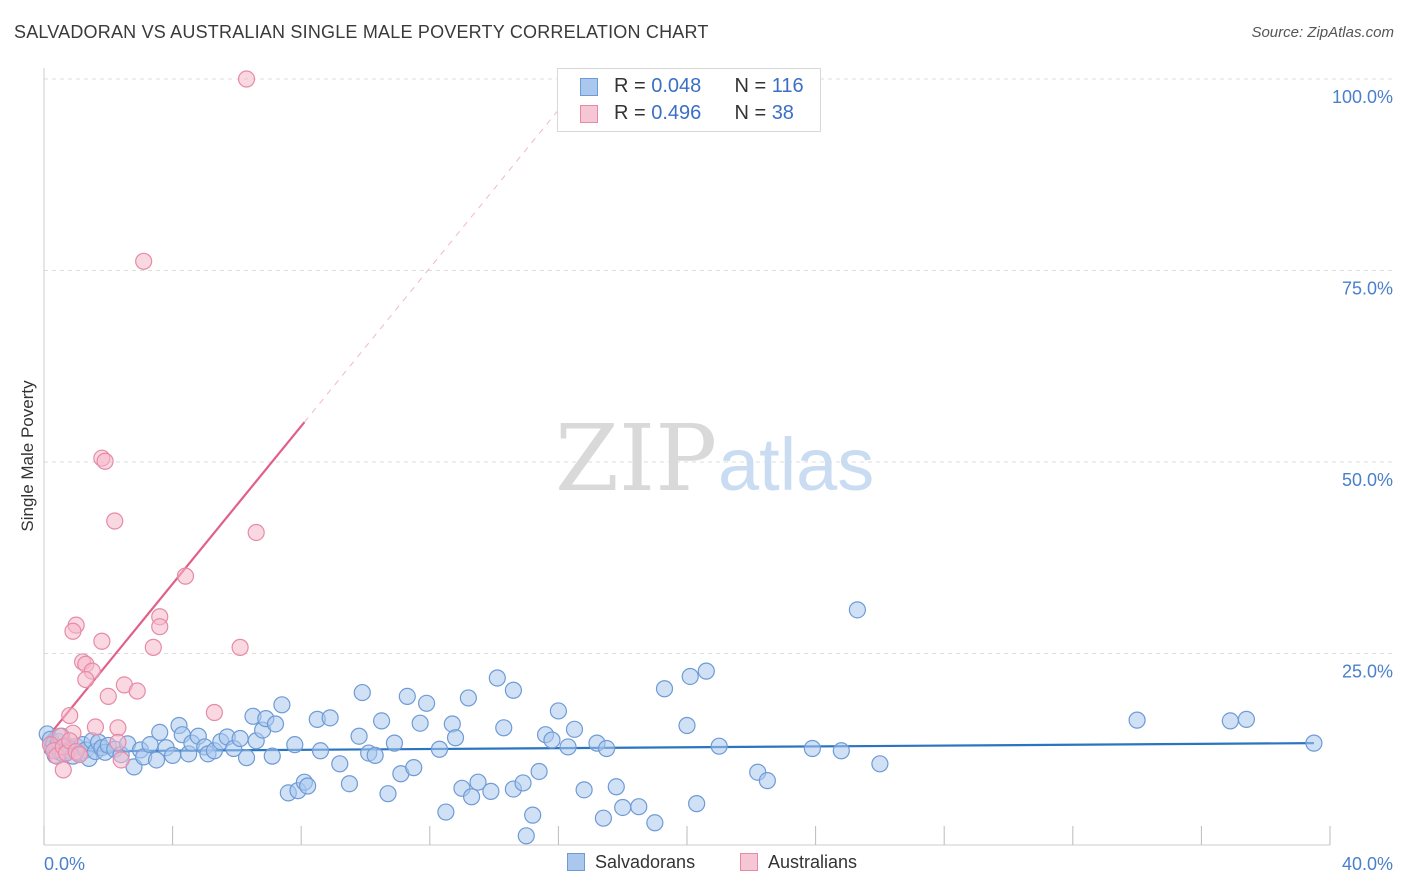 Image resolution: width=1406 pixels, height=892 pixels. Describe the element at coordinates (753, 113) in the screenshot. I see `legend-n-label: N =` at that location.